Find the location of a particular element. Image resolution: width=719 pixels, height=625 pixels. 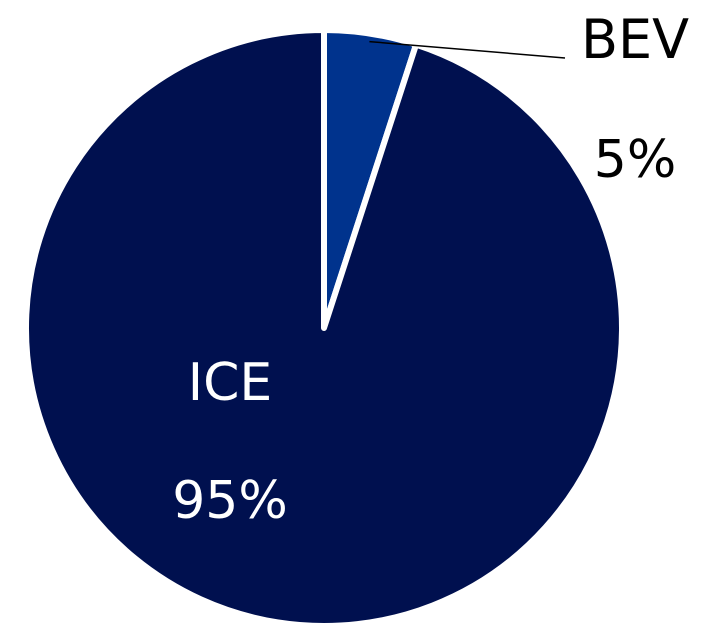

slice-label-bev: BEV is located at coordinates (635, 39).